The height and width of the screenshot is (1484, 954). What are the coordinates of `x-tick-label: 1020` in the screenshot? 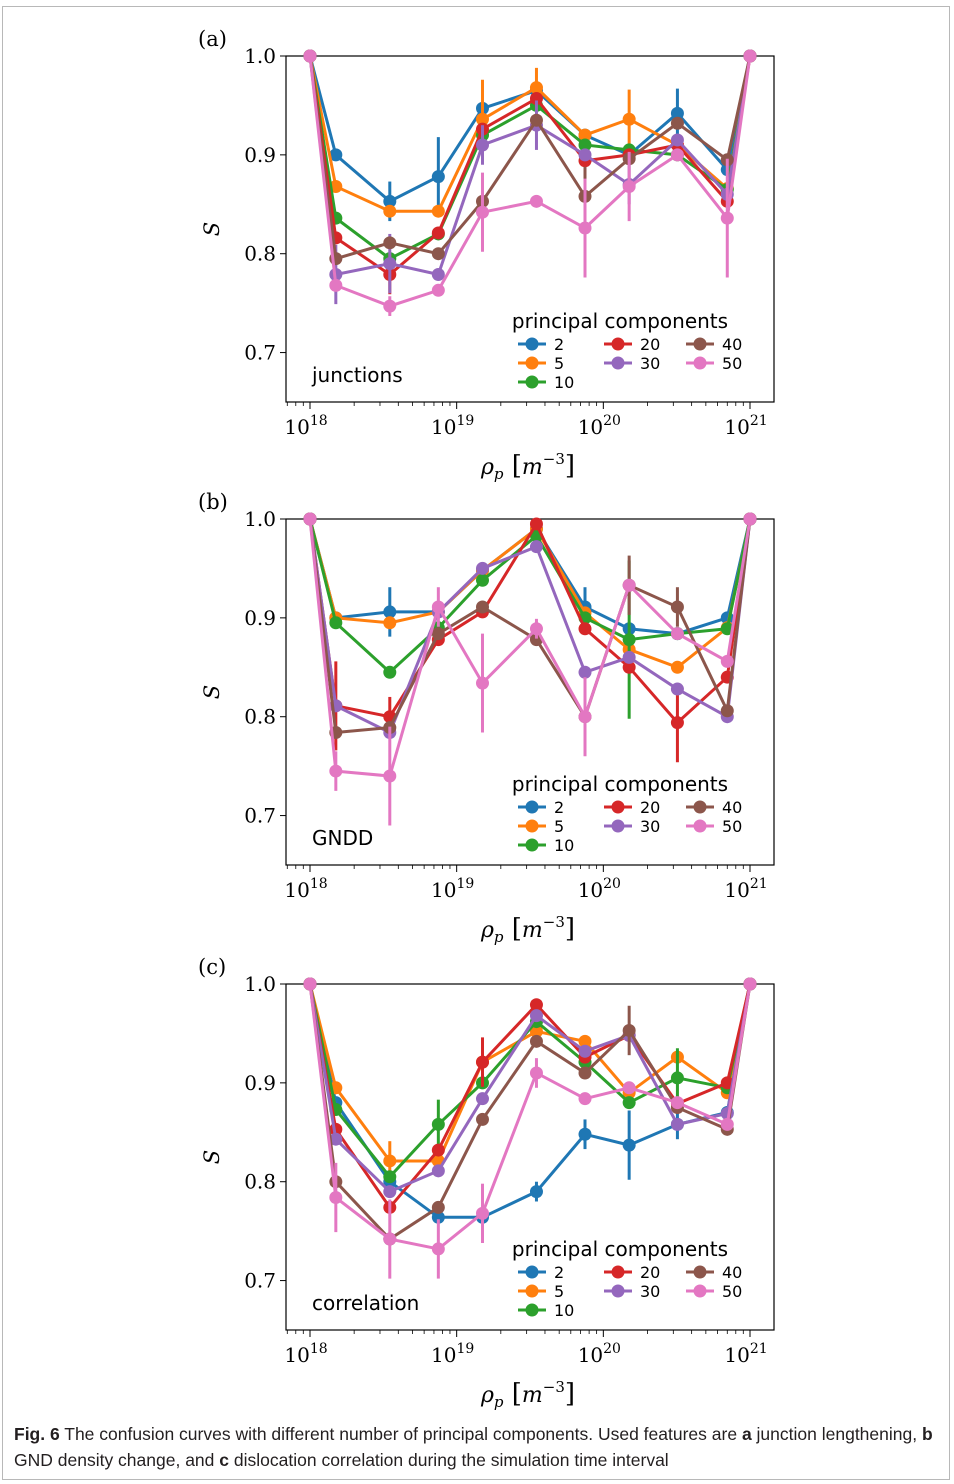 It's located at (599, 1354).